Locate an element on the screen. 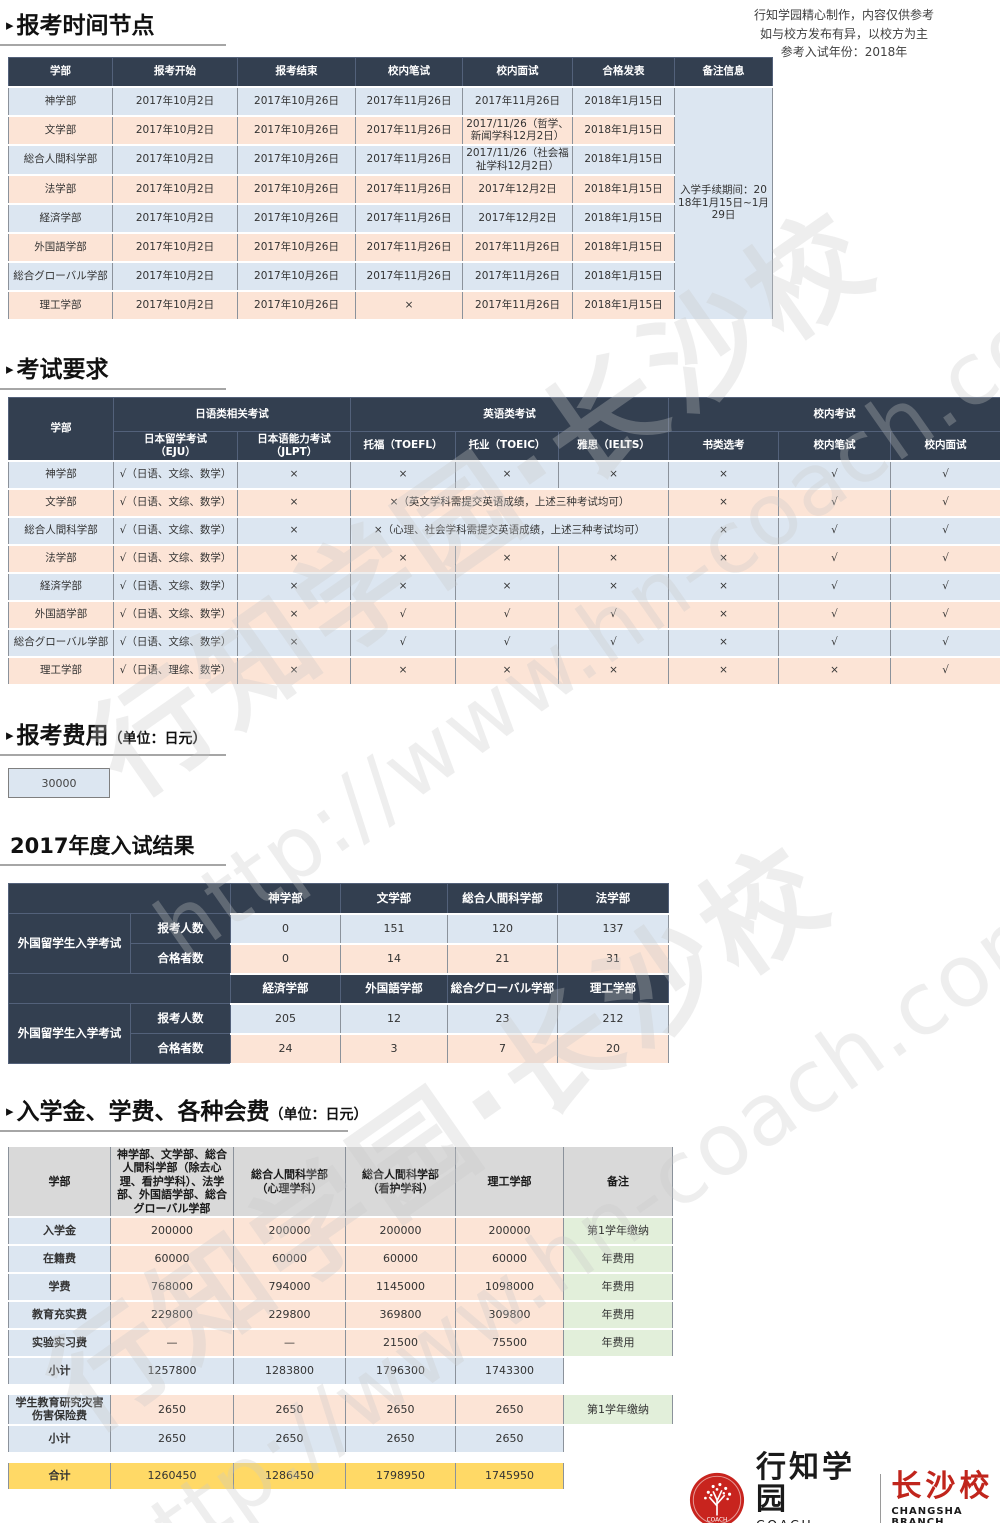 Image resolution: width=1000 pixels, height=1523 pixels. table-cell: — is located at coordinates (289, 1343).